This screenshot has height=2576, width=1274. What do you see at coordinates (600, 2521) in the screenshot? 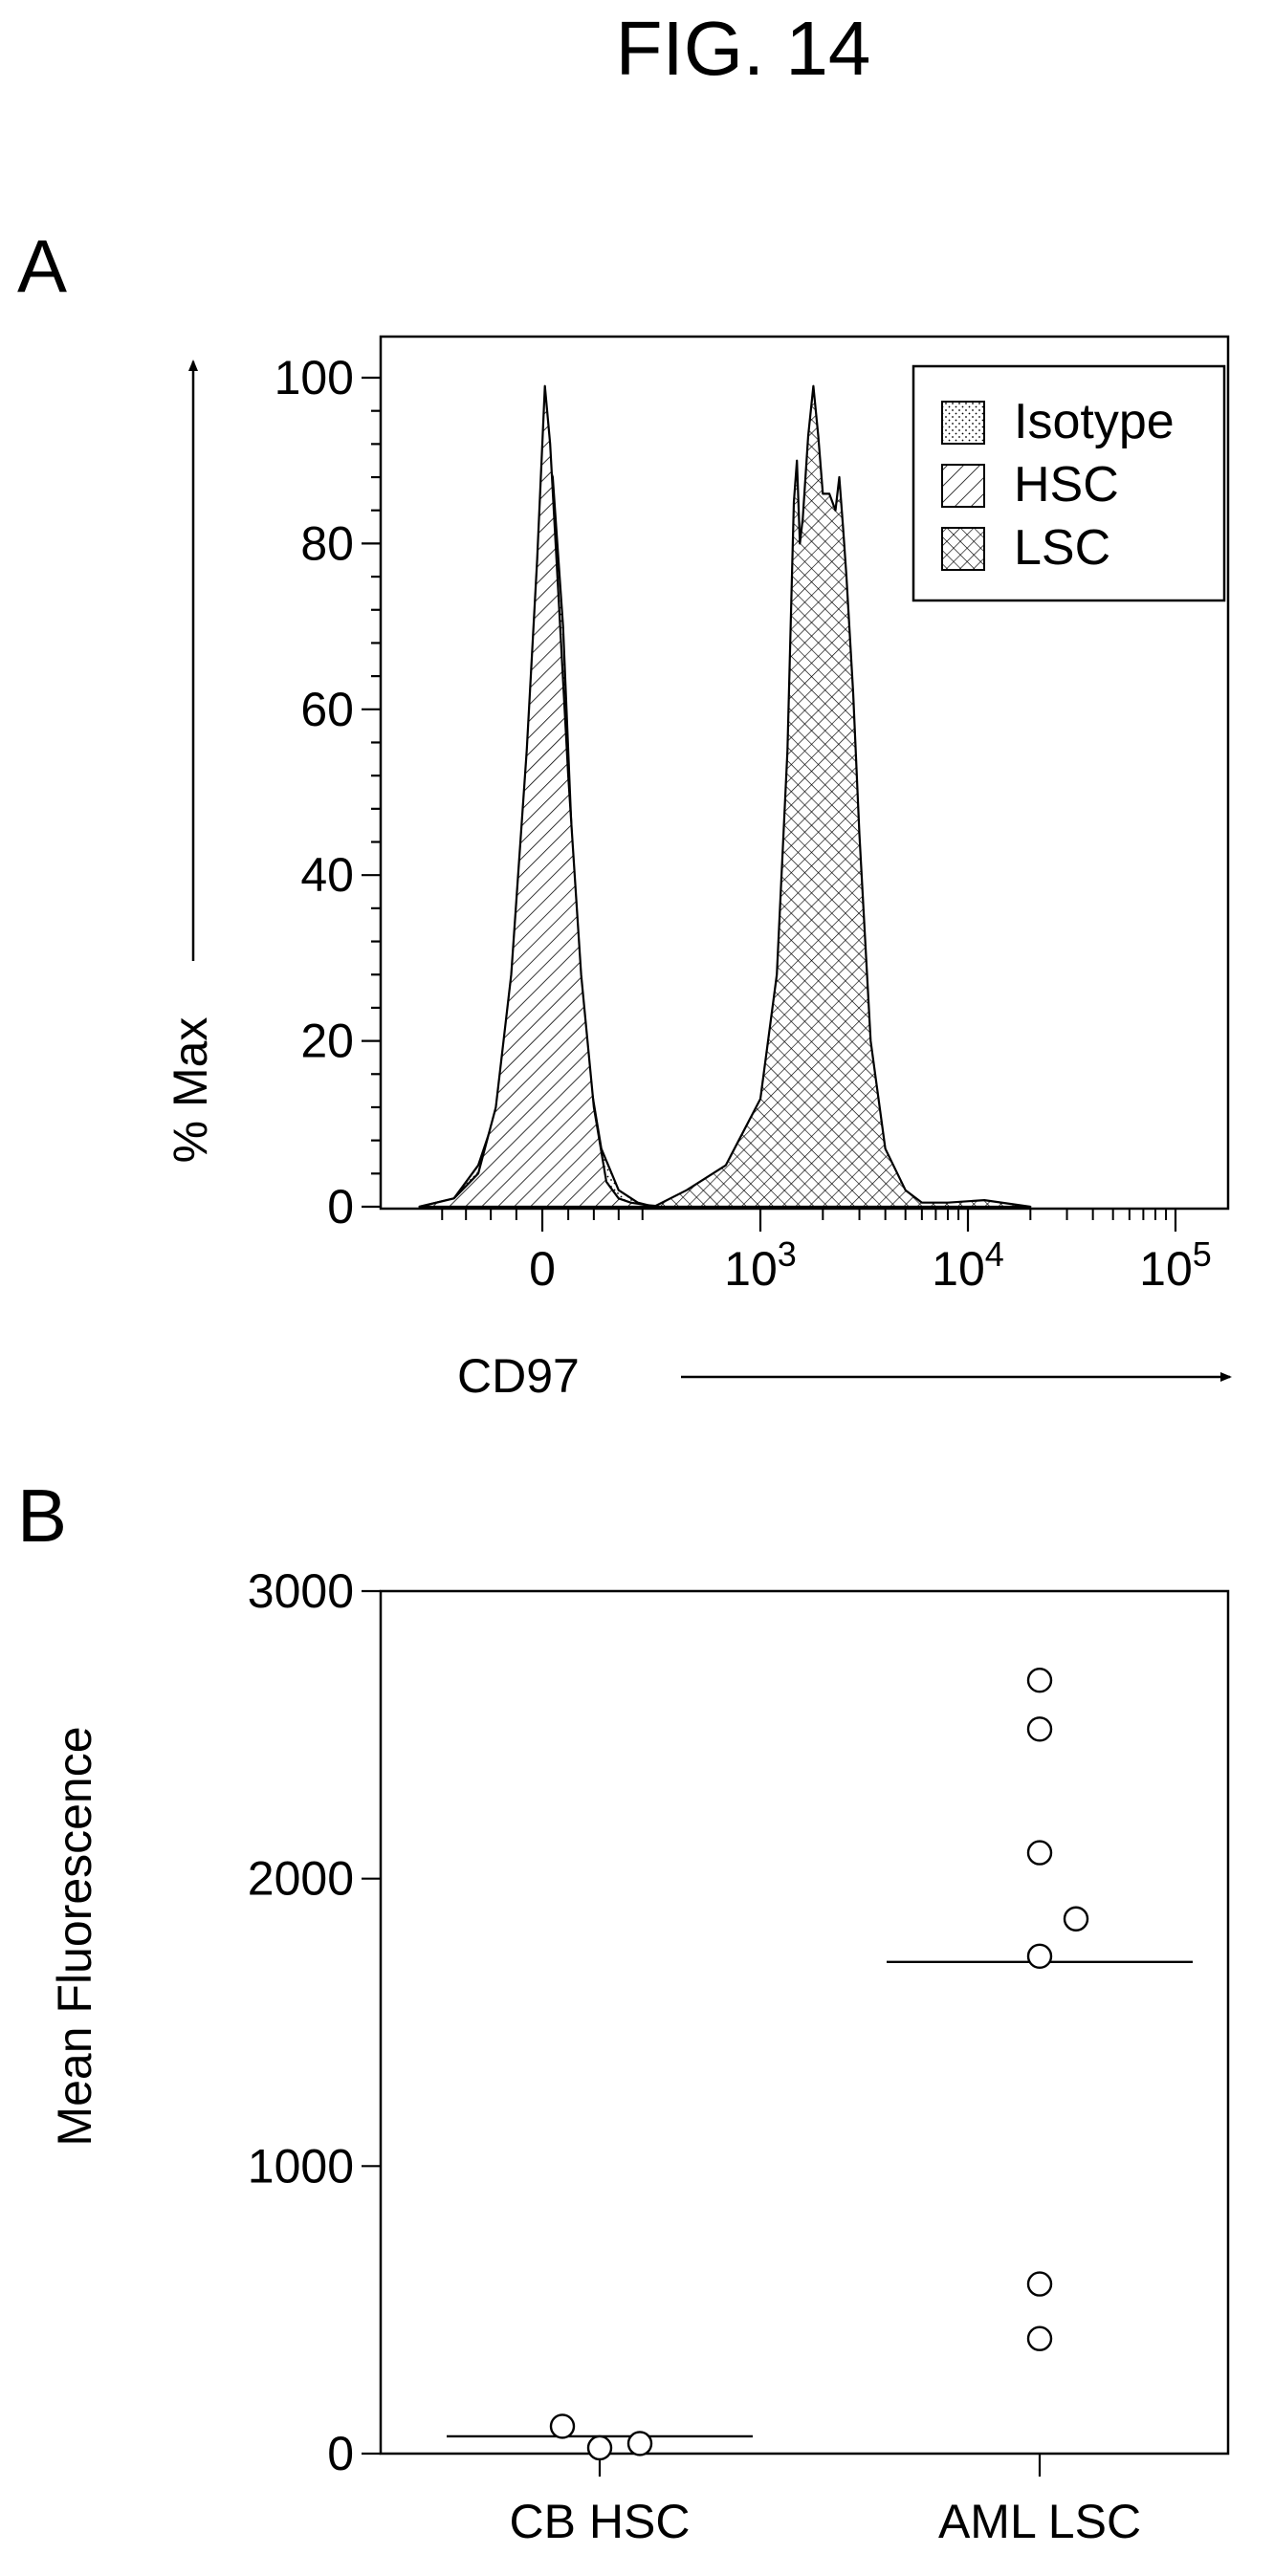
I see `x-category-label: CB HSC` at bounding box center [600, 2521].